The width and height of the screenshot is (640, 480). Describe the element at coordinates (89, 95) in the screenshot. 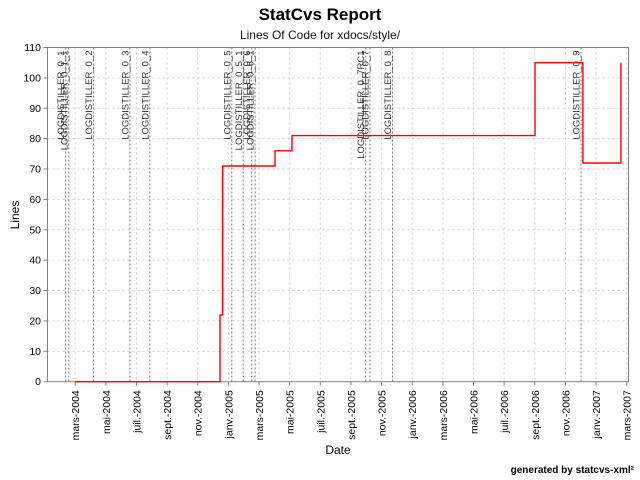

I see `svg-text: LOGDISTILLER_0_2` at that location.